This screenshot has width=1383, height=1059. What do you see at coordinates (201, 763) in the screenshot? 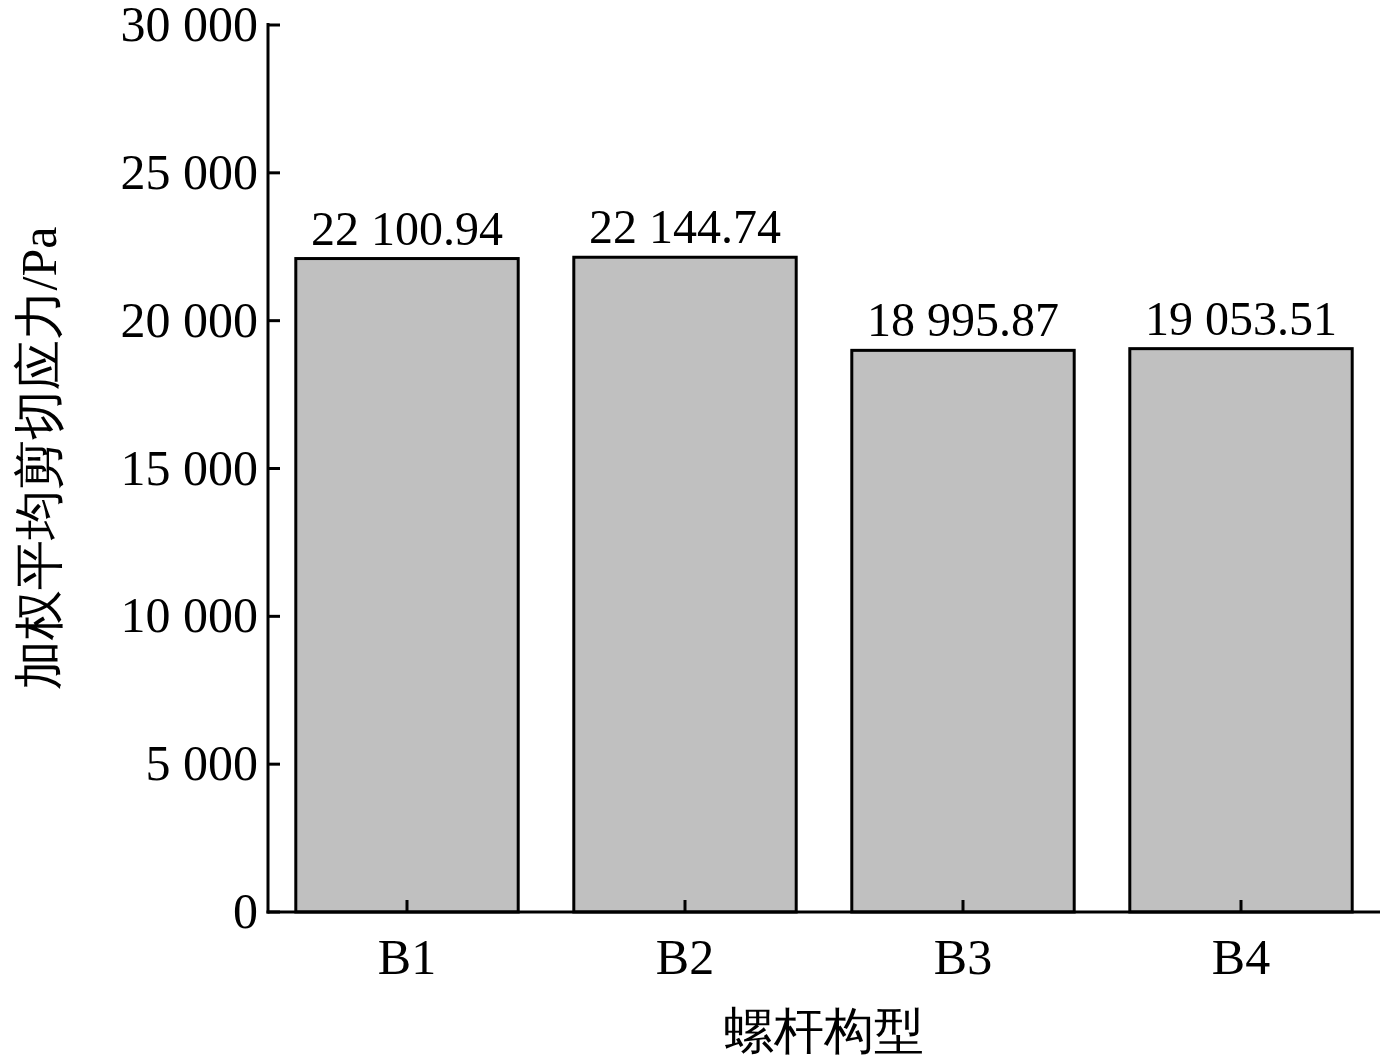
I see `y-tick-label: 5 000` at bounding box center [201, 763].